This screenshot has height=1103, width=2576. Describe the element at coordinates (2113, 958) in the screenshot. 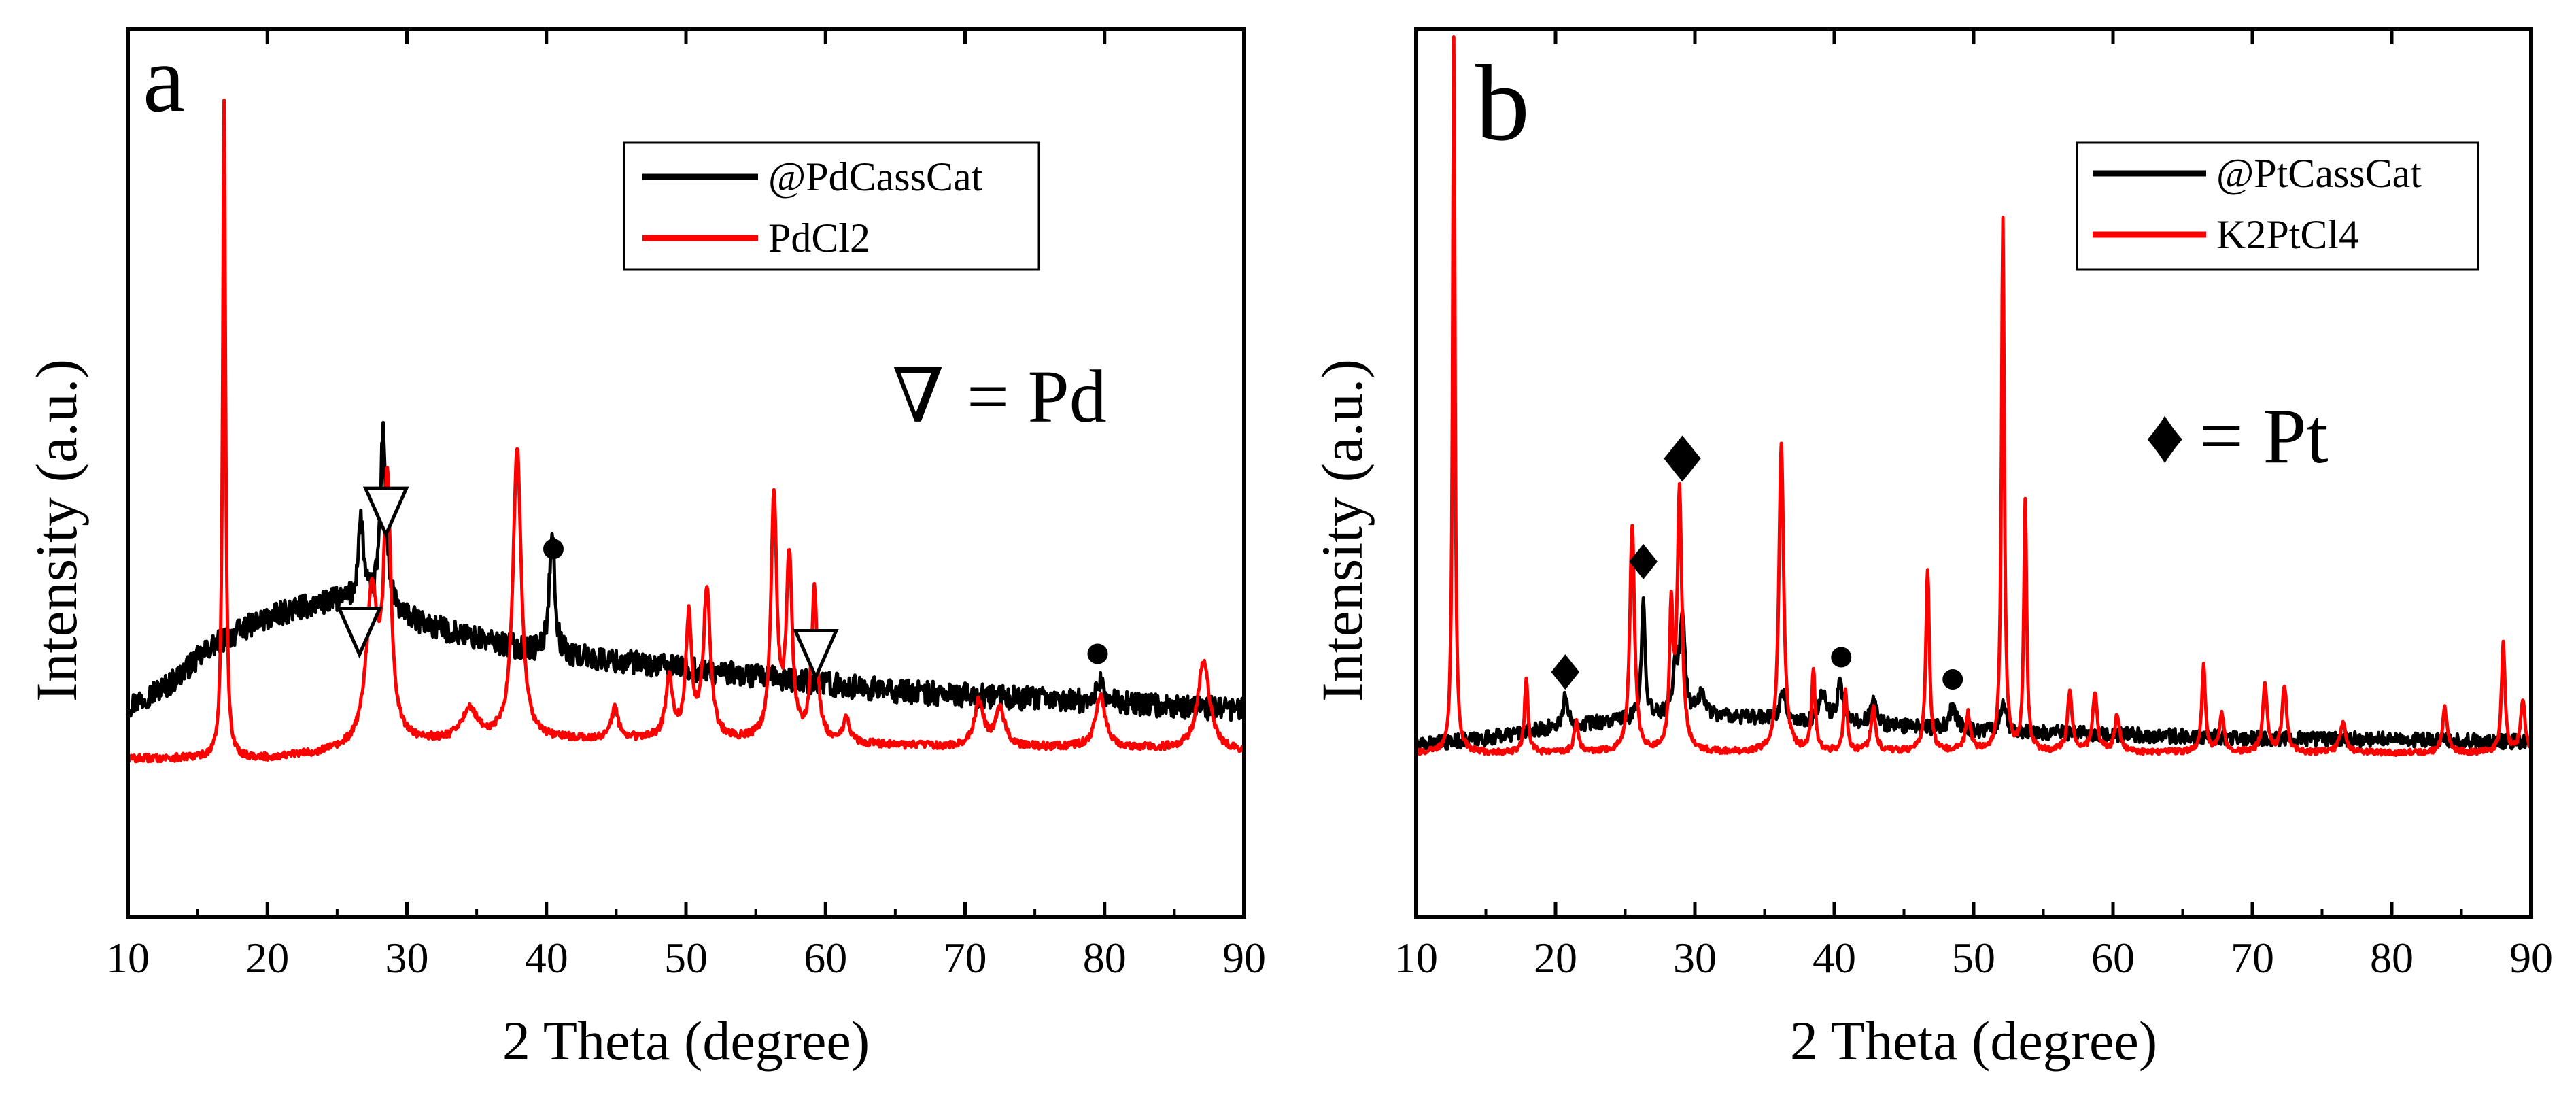

I see `panel-b-x-tick-label-60: 60` at that location.